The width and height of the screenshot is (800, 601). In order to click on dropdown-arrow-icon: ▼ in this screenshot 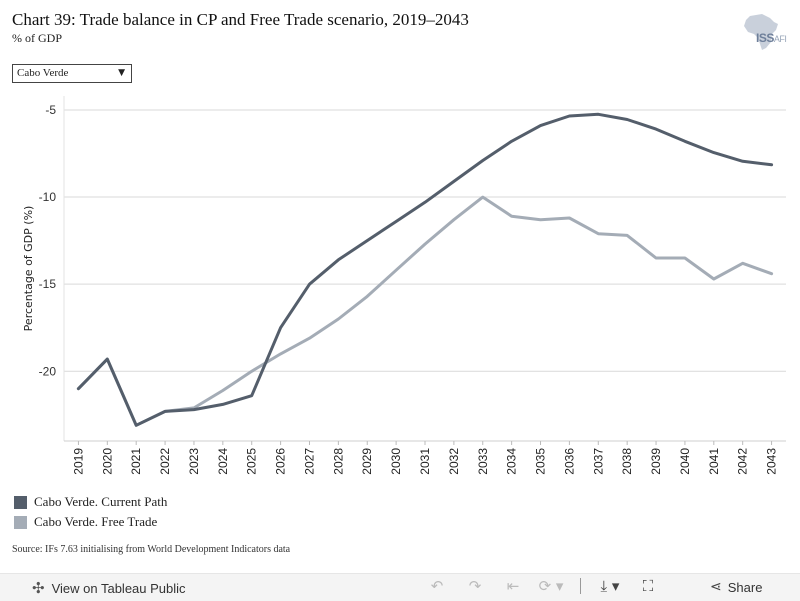, I will do `click(121, 73)`.